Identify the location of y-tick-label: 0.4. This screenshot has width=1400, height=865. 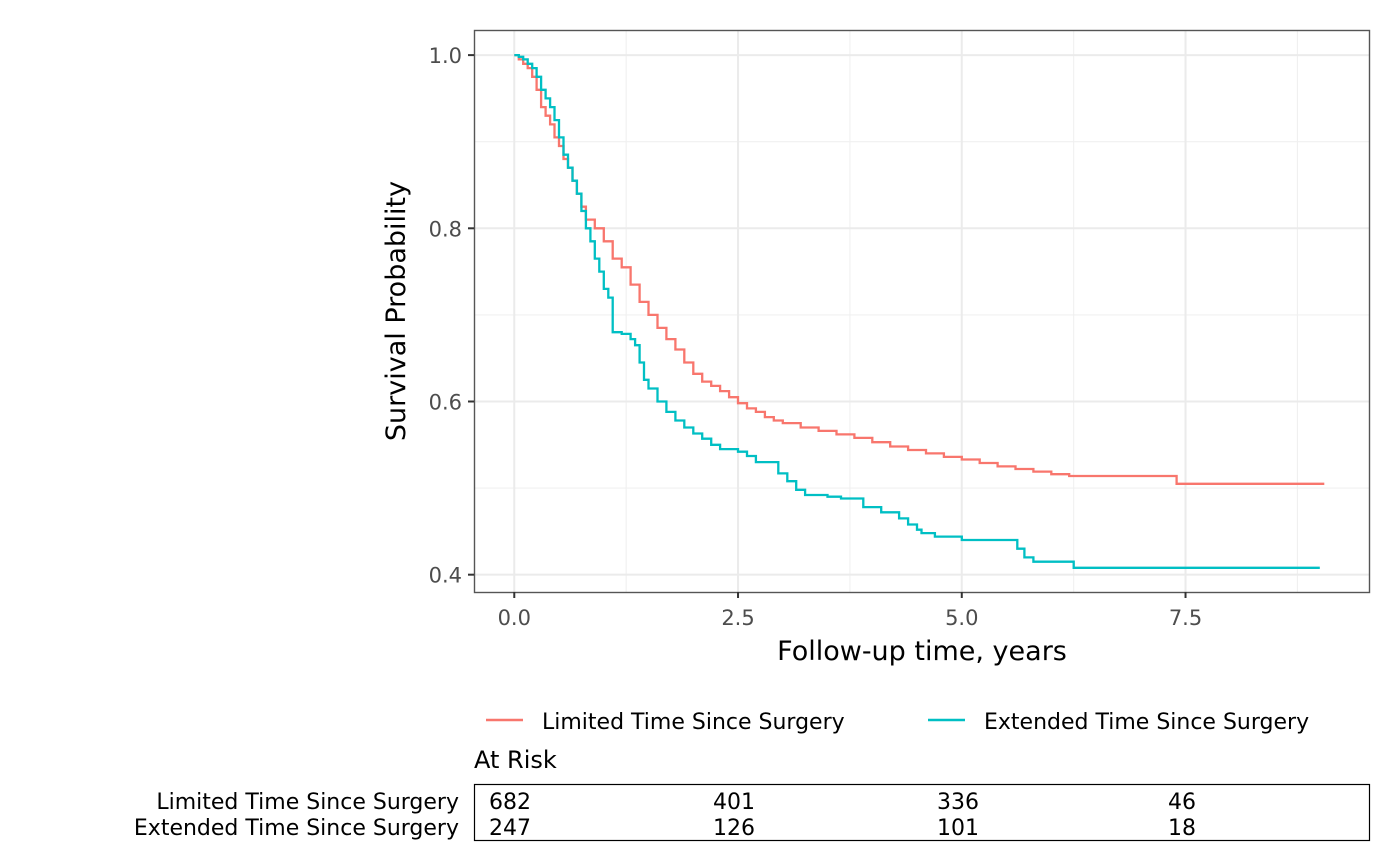
(445, 576).